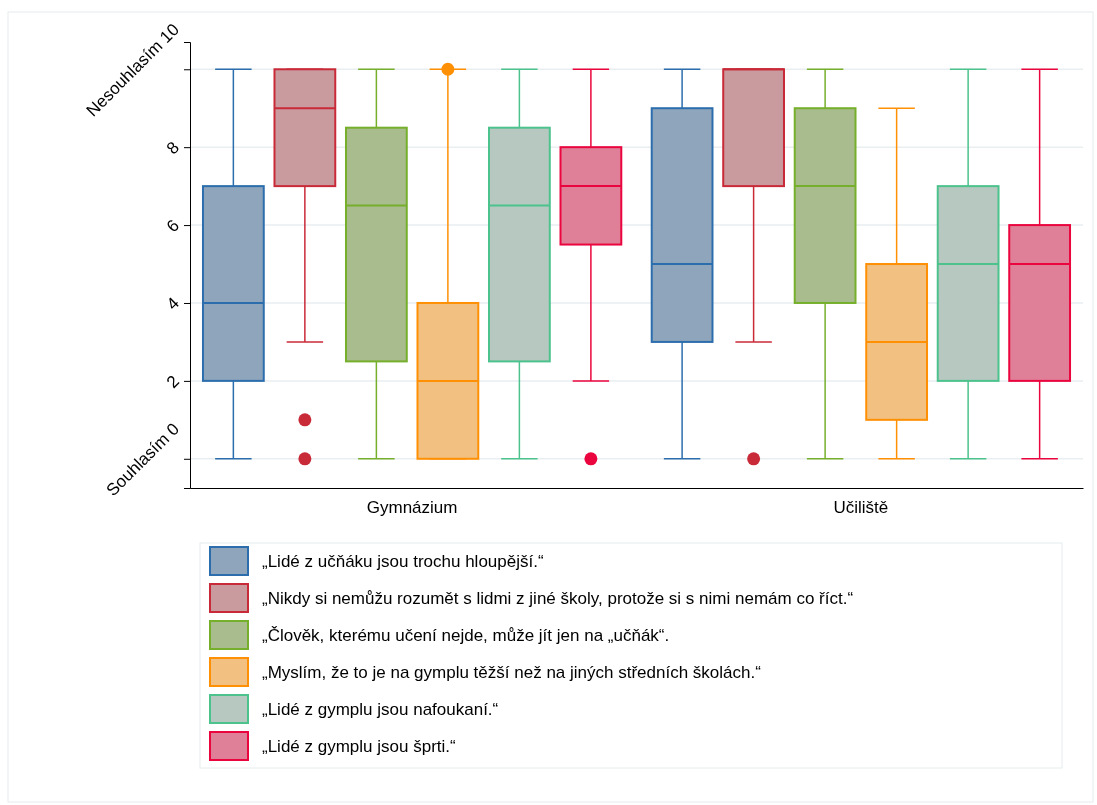  Describe the element at coordinates (512, 672) in the screenshot. I see `legend-label: „Myslím, že to je na gymplu těžší než na jiných středních školách.“` at that location.